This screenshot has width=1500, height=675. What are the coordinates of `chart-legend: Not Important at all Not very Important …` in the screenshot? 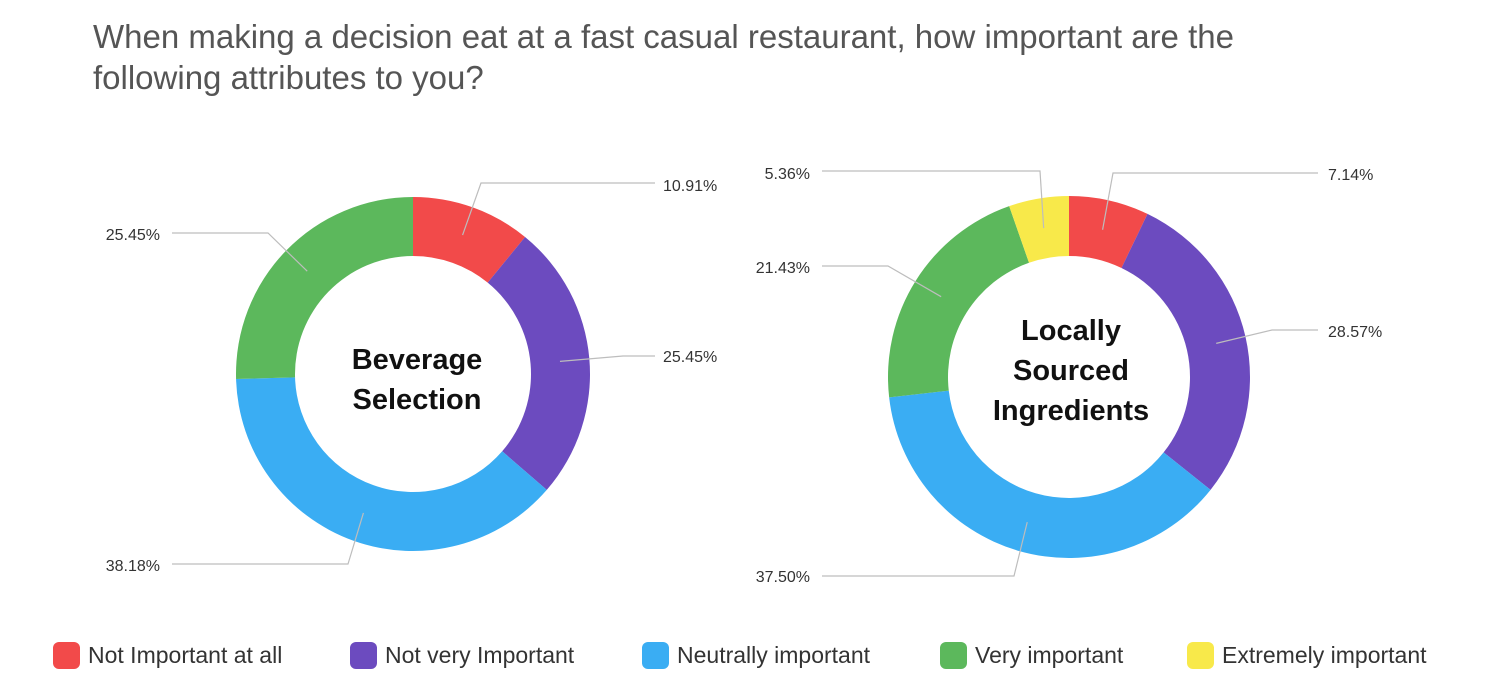 It's located at (750, 655).